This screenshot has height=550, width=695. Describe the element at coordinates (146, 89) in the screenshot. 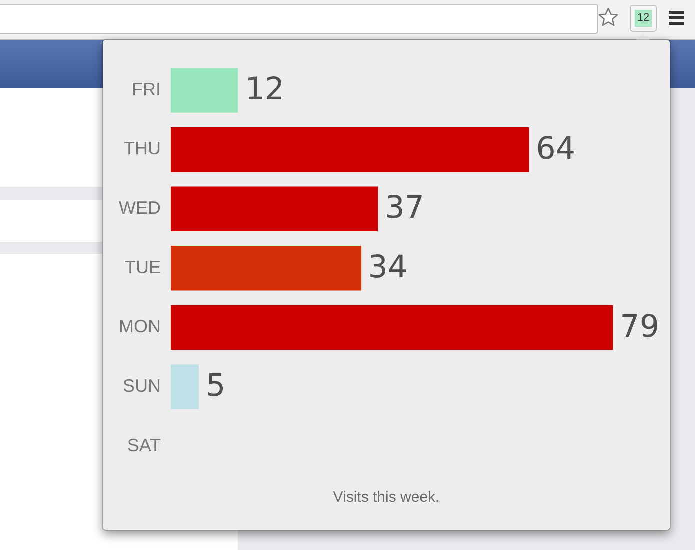

I see `y-tick-label: FRI` at that location.